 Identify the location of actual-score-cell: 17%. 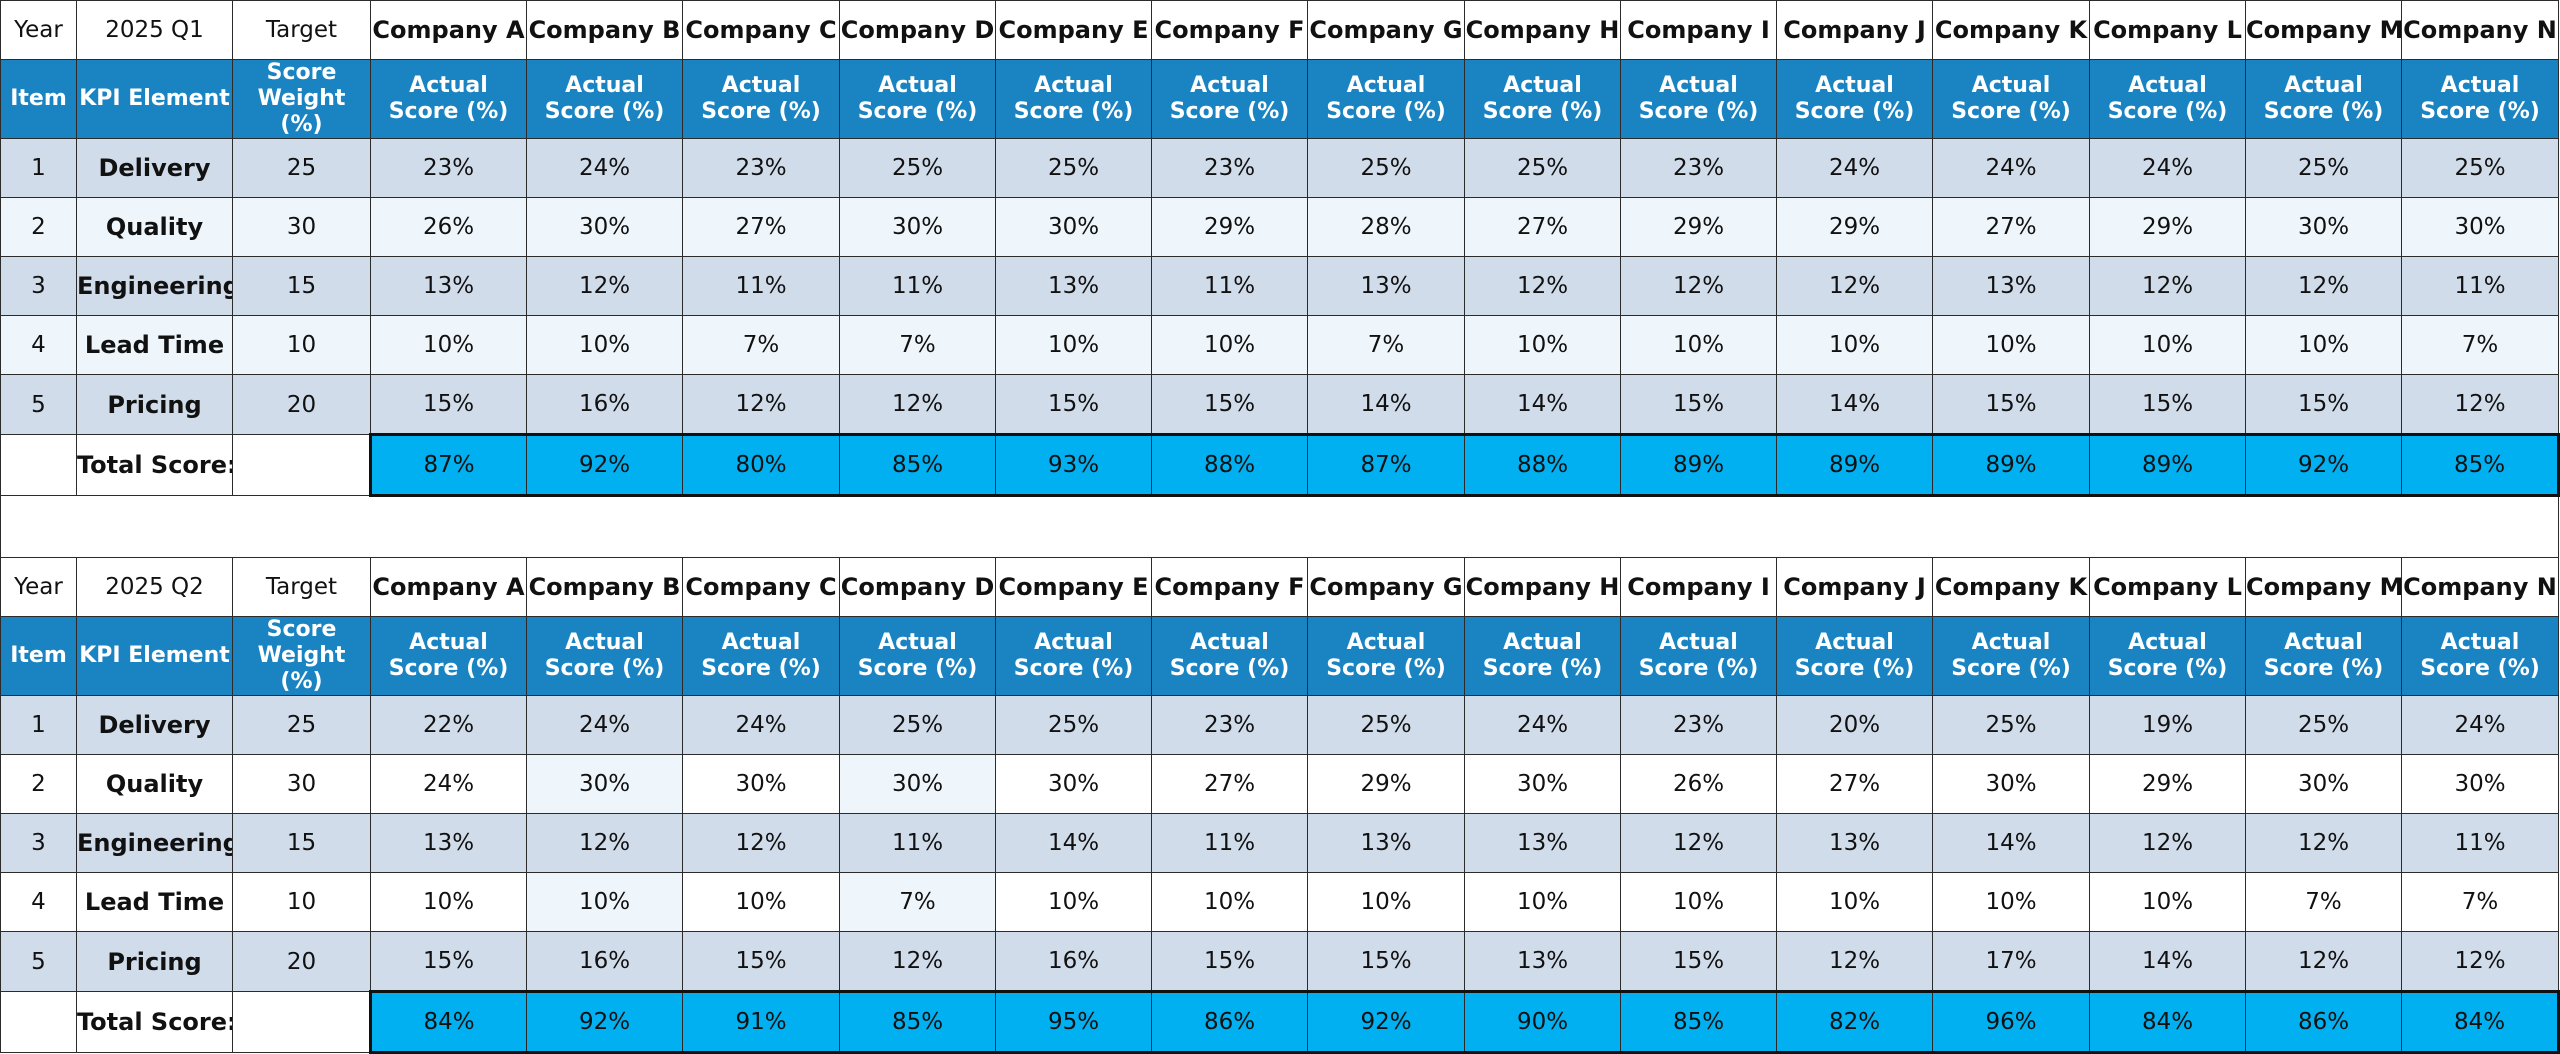
(2011, 961).